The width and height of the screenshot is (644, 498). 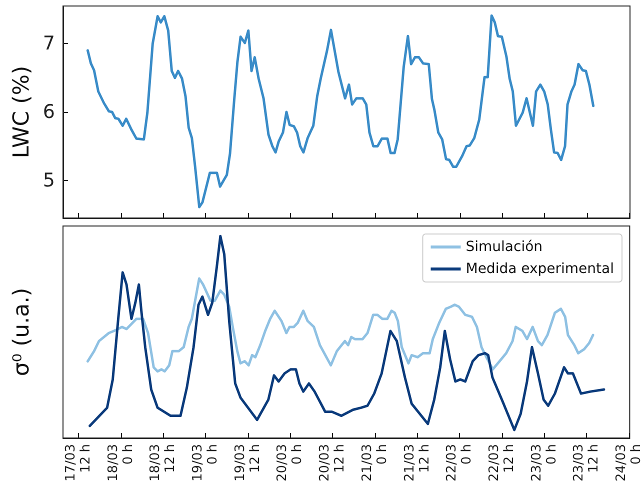 What do you see at coordinates (629, 463) in the screenshot?
I see `x-tick-label: 24/03 0 h` at bounding box center [629, 463].